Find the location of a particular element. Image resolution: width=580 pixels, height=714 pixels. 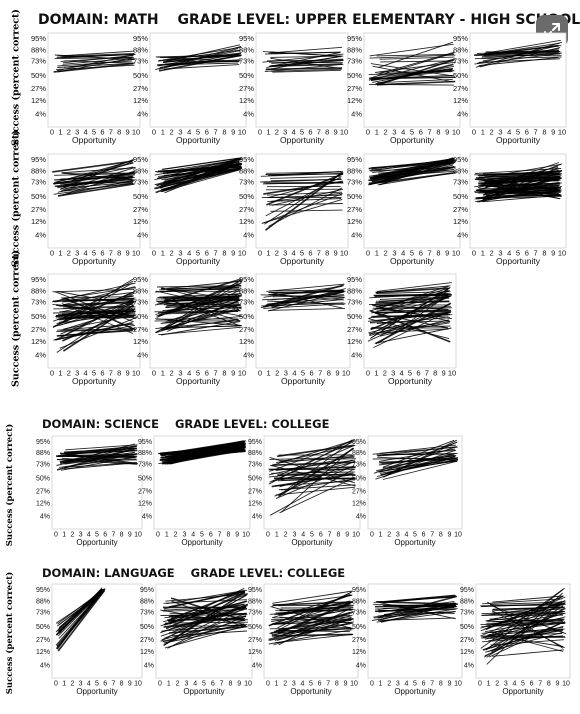

x-tick-label: 9 is located at coordinates (336, 132).